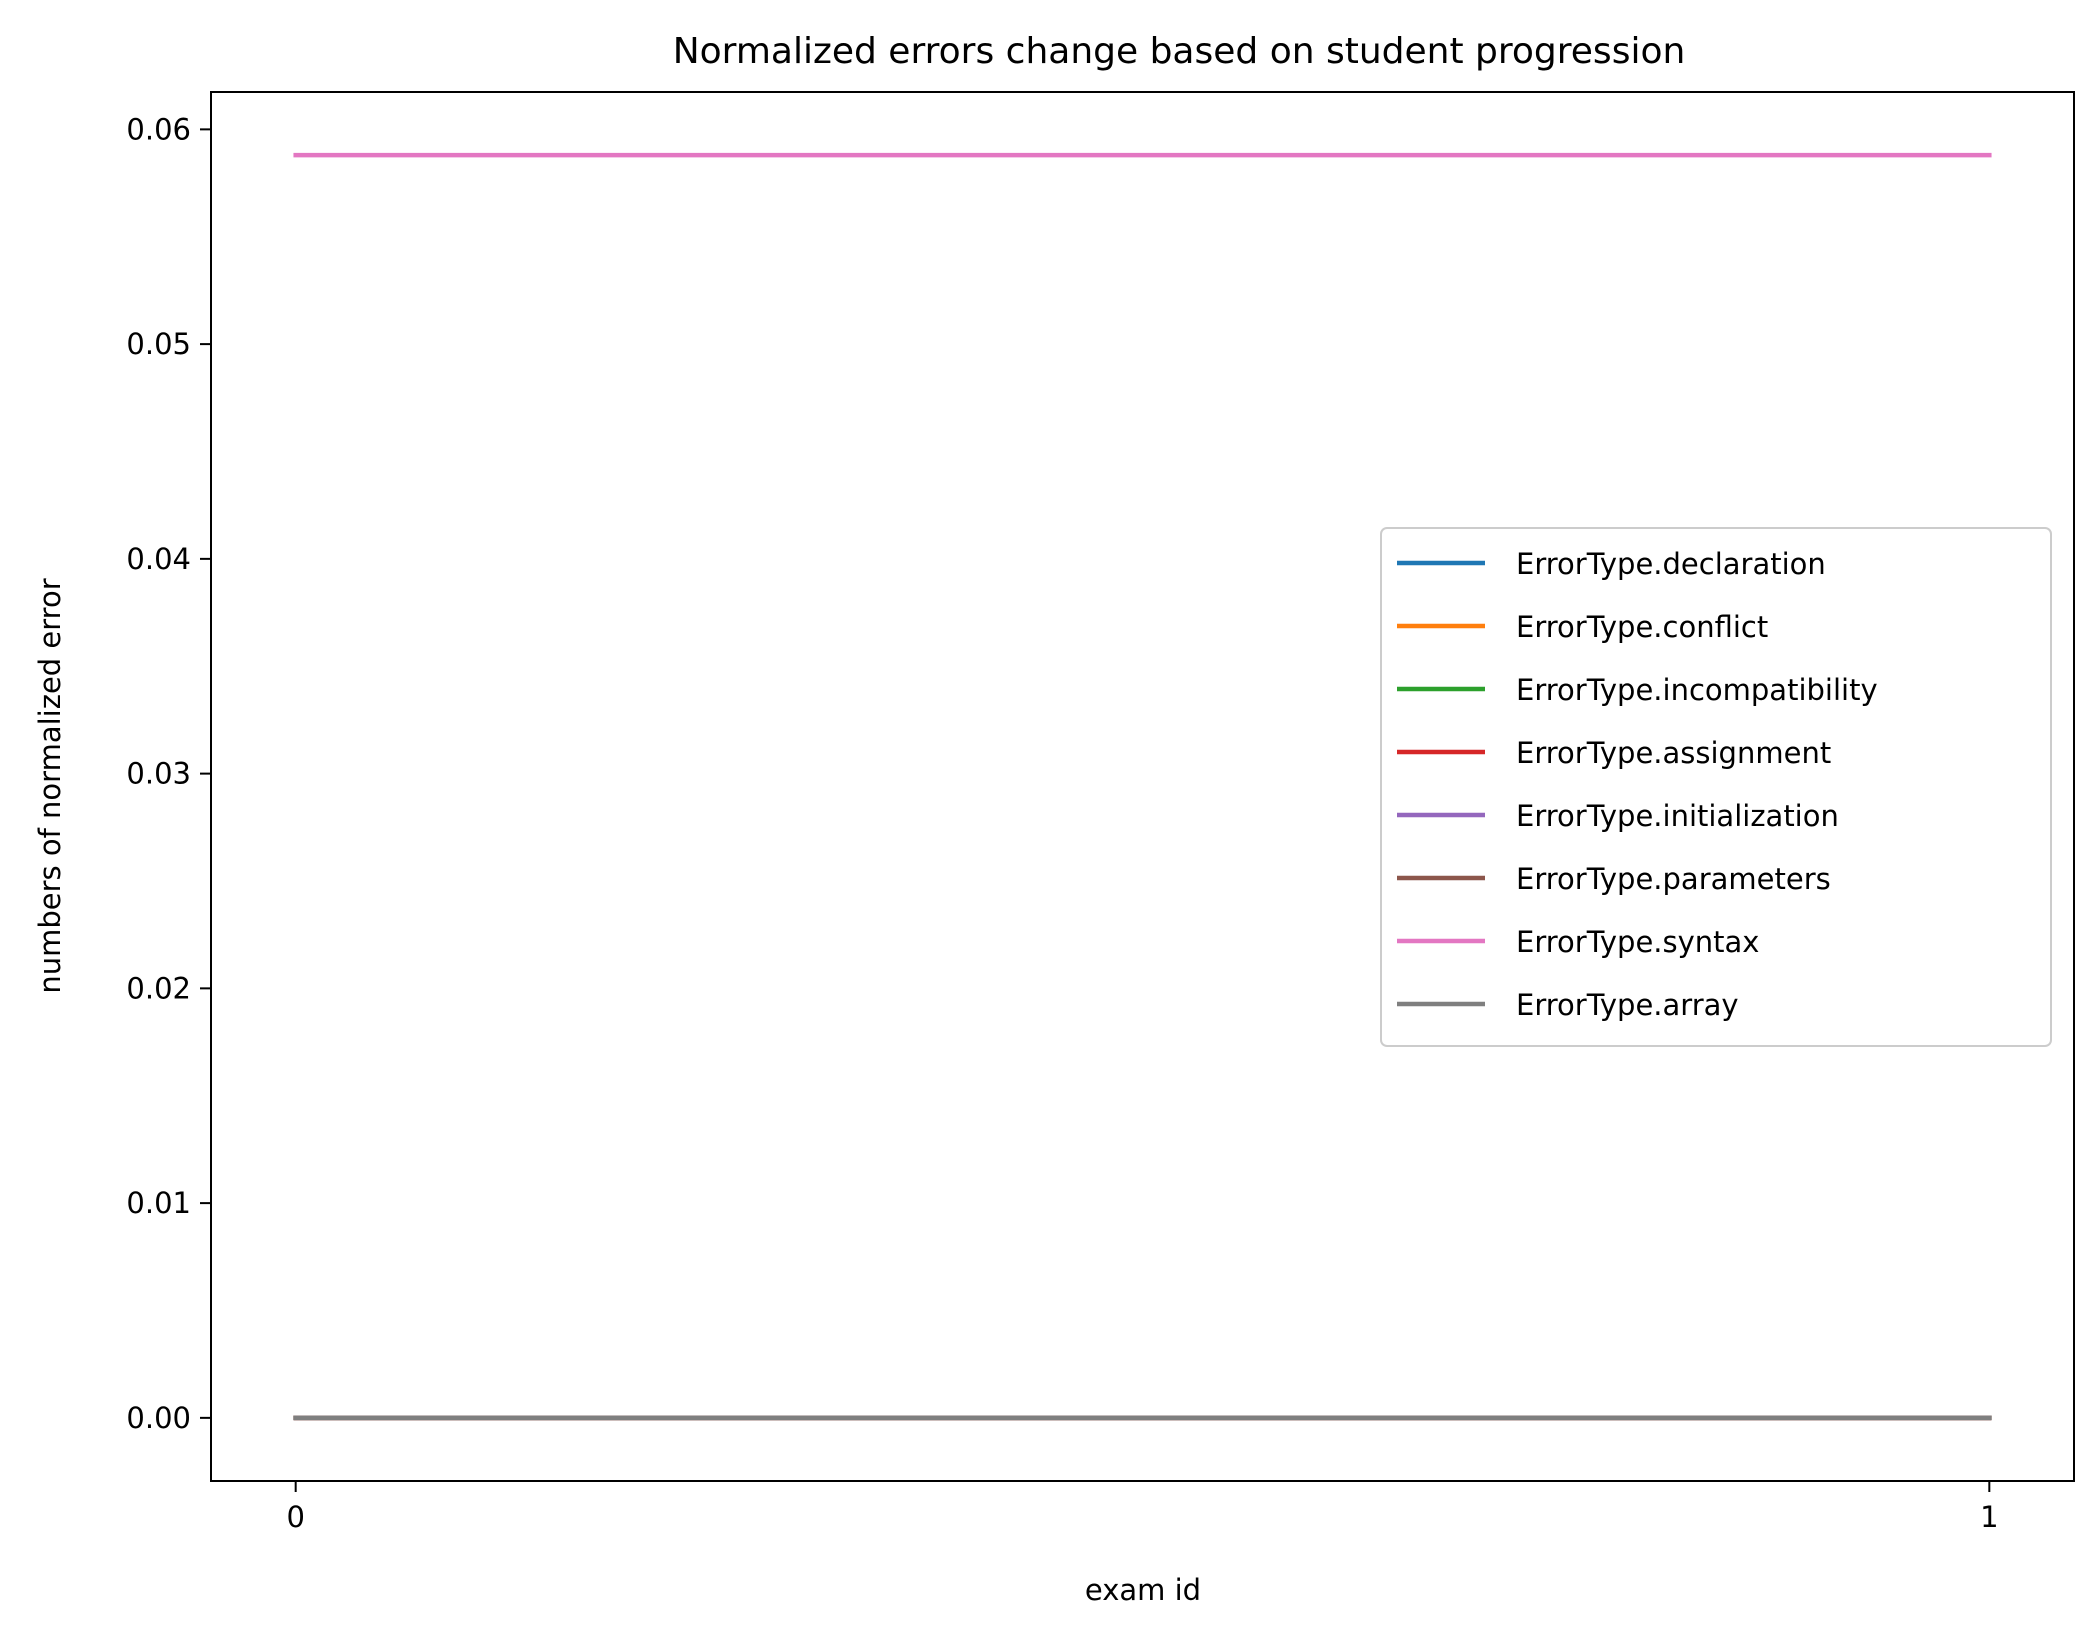 The image size is (2100, 1638). What do you see at coordinates (1677, 816) in the screenshot?
I see `legend-label: ErrorType.initialization` at bounding box center [1677, 816].